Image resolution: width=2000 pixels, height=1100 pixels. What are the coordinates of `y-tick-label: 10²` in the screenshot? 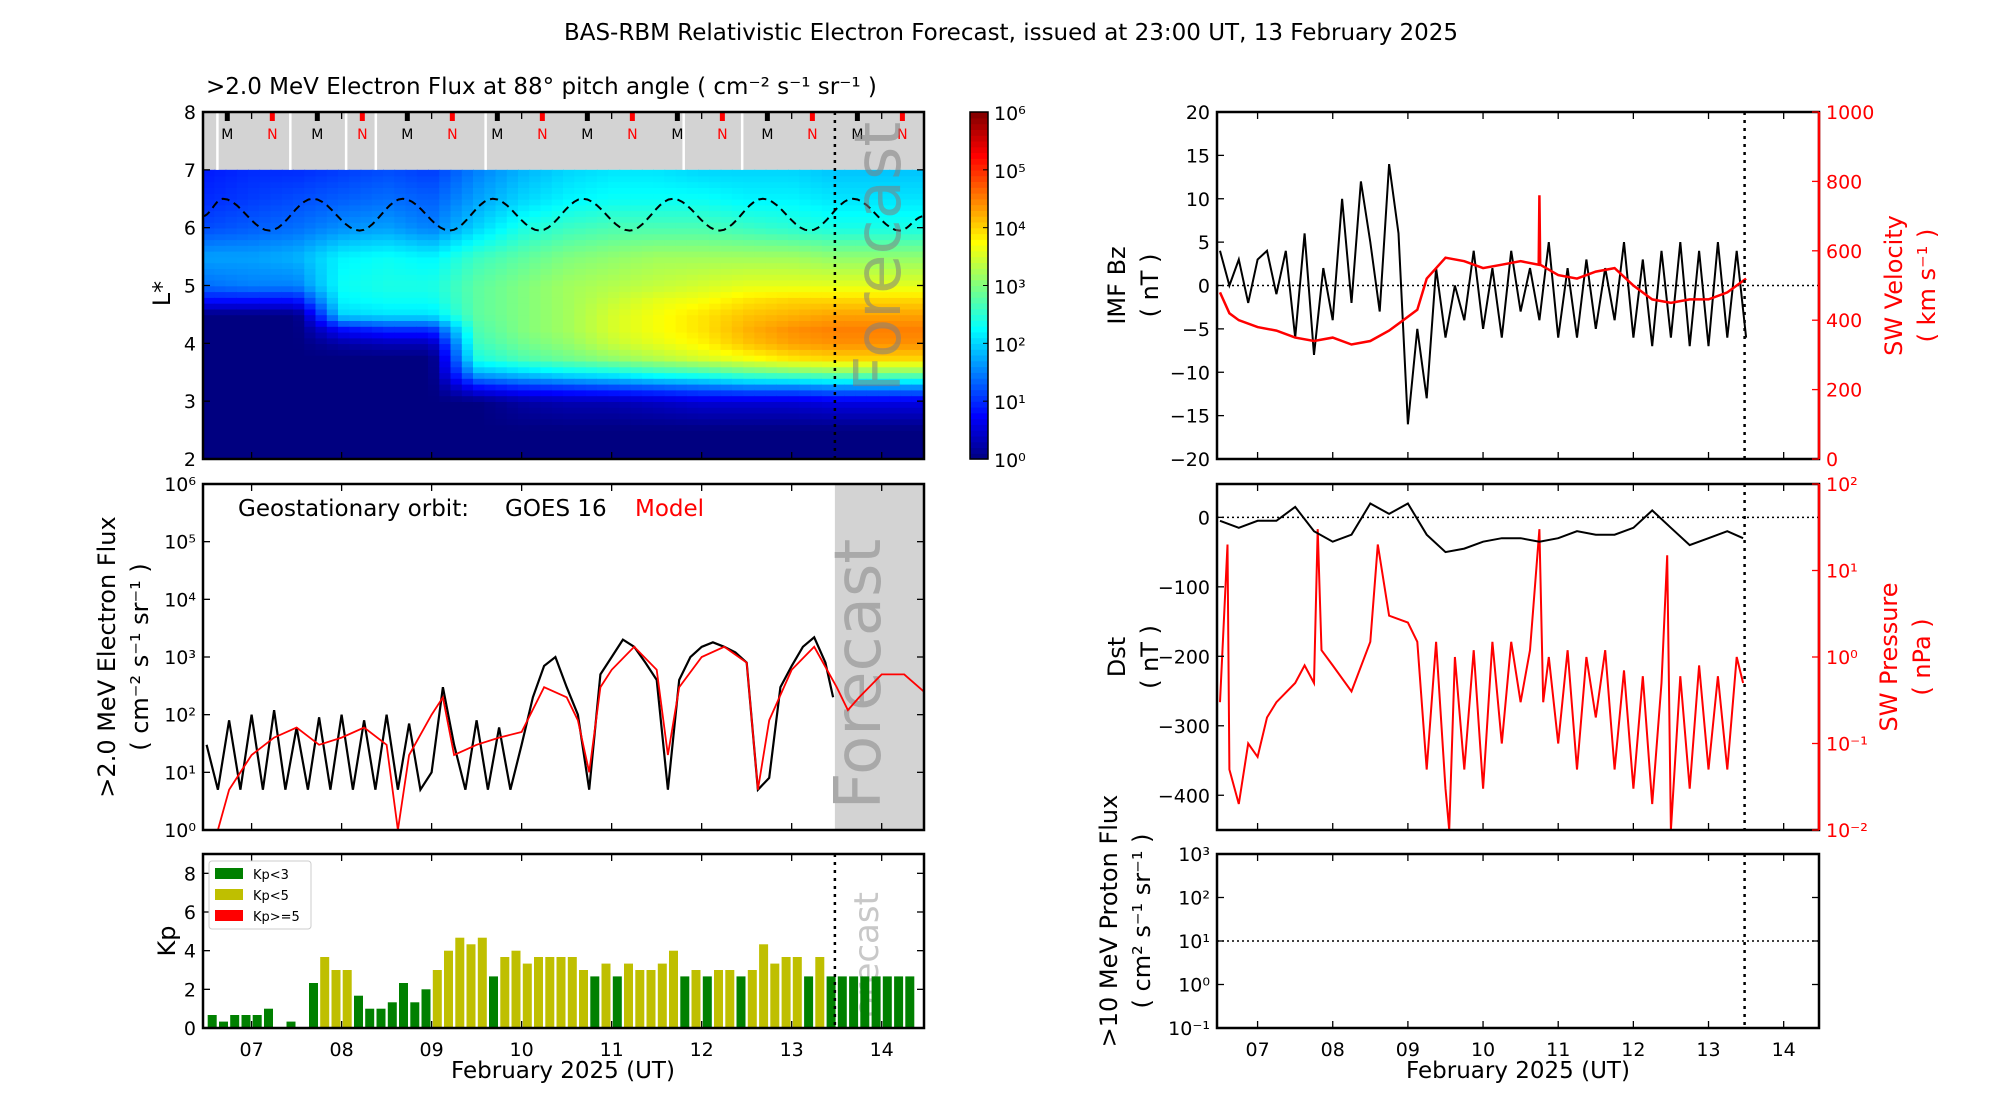 It's located at (180, 716).